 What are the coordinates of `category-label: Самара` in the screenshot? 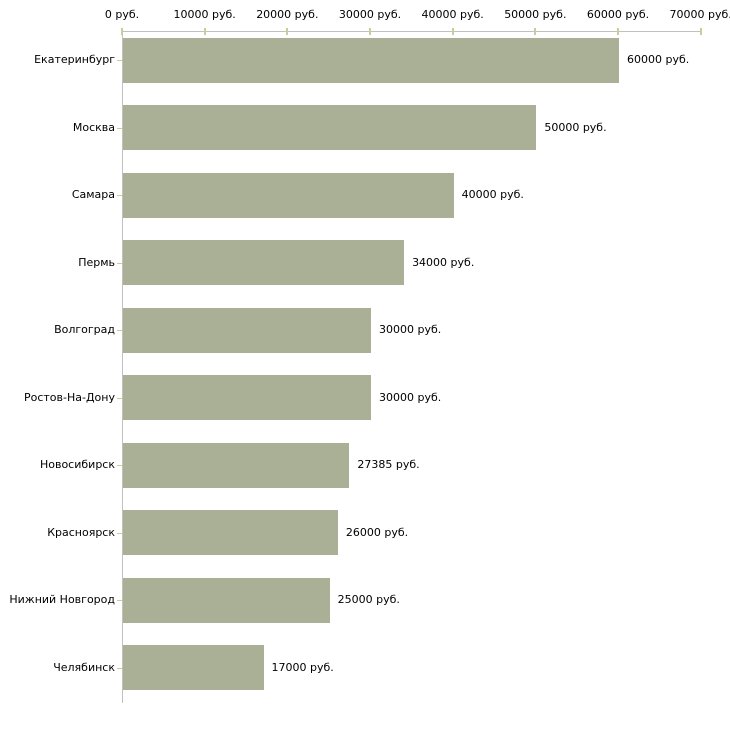 It's located at (93, 194).